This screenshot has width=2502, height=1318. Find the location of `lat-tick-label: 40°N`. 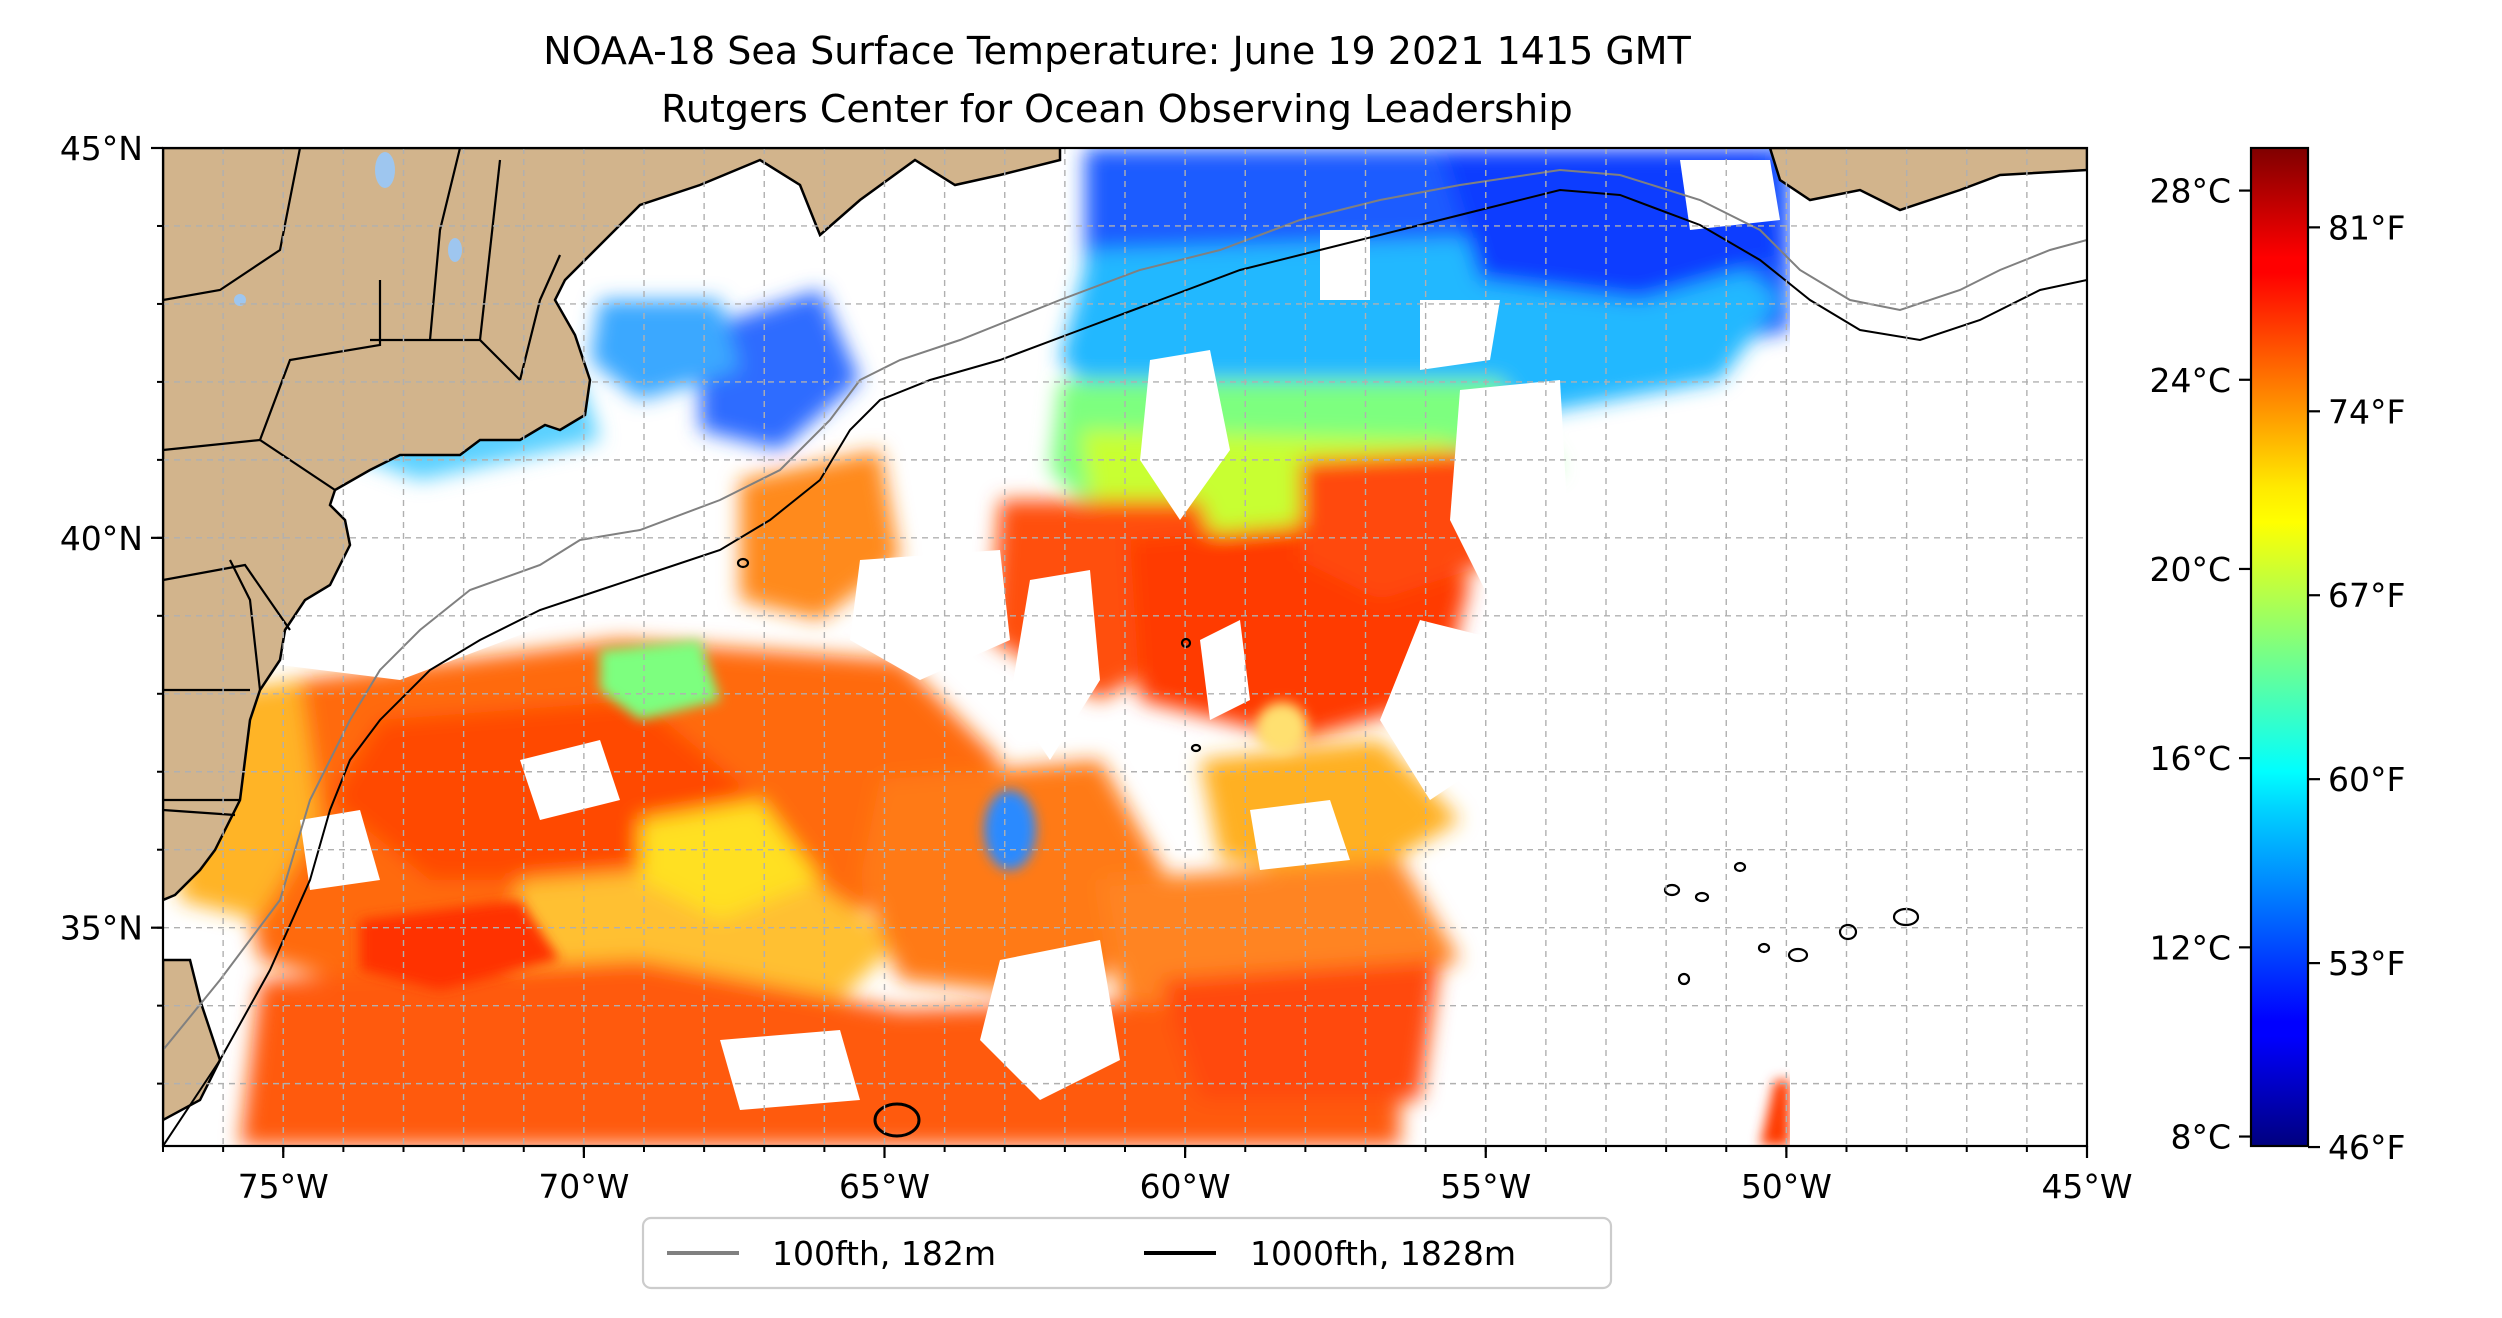

lat-tick-label: 40°N is located at coordinates (101, 538).